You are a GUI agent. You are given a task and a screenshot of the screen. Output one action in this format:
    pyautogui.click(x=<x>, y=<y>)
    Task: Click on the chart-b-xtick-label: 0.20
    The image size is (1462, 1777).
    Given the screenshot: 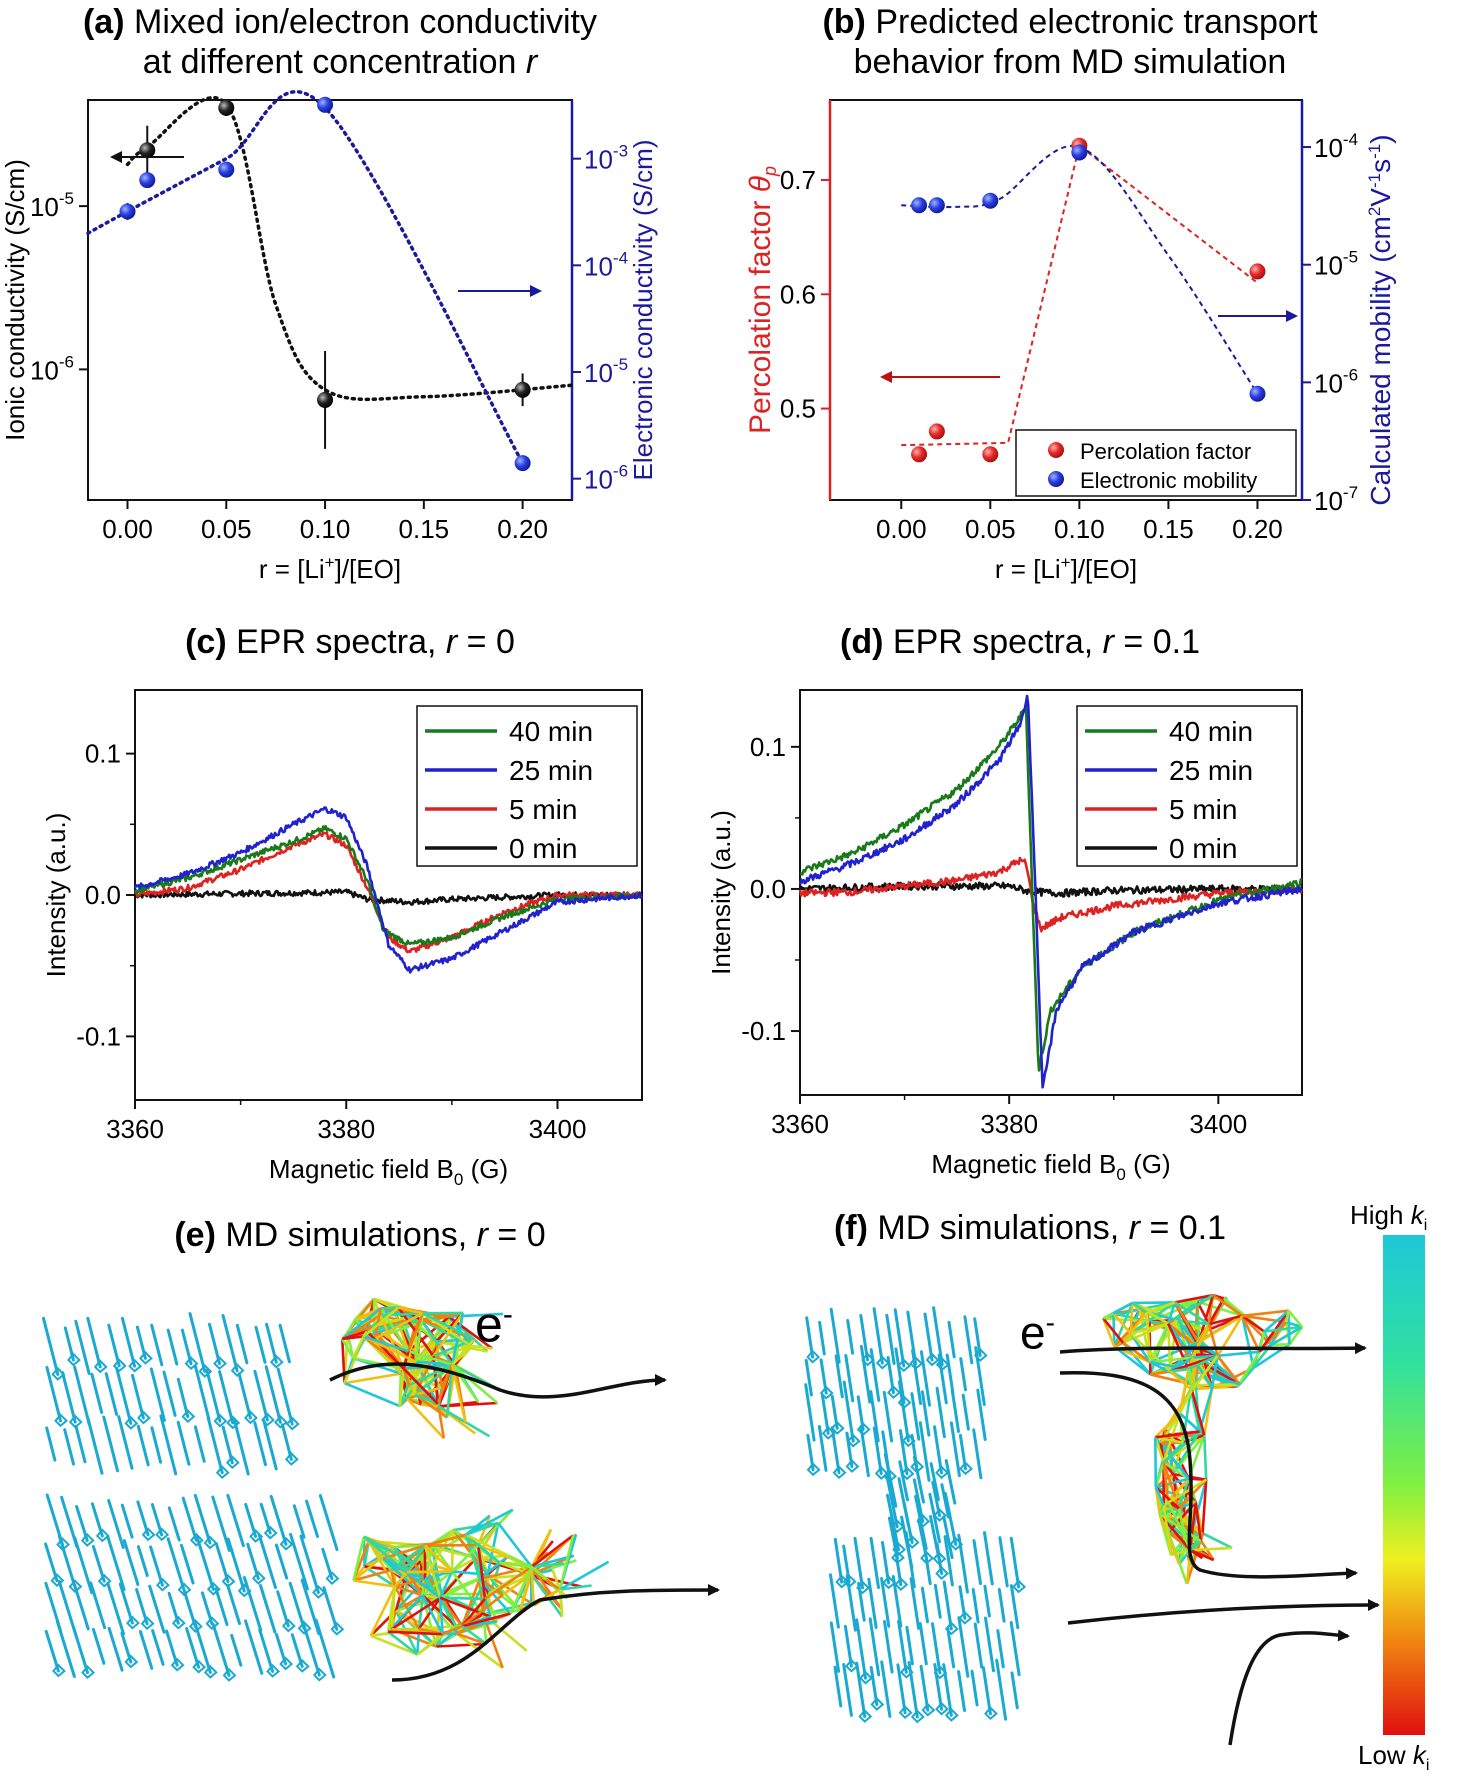 What is the action you would take?
    pyautogui.click(x=1257, y=529)
    